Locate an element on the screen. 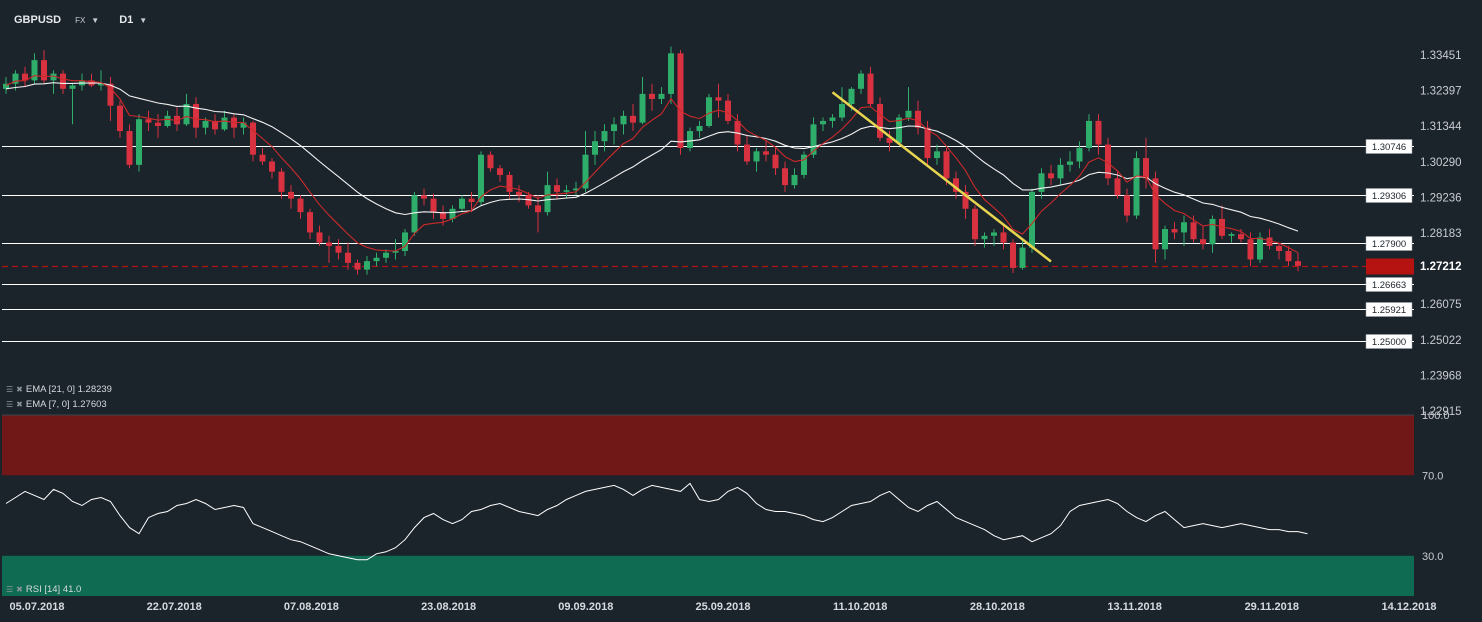 The width and height of the screenshot is (1482, 622). y-tick-label: 1.23968 is located at coordinates (1441, 376).